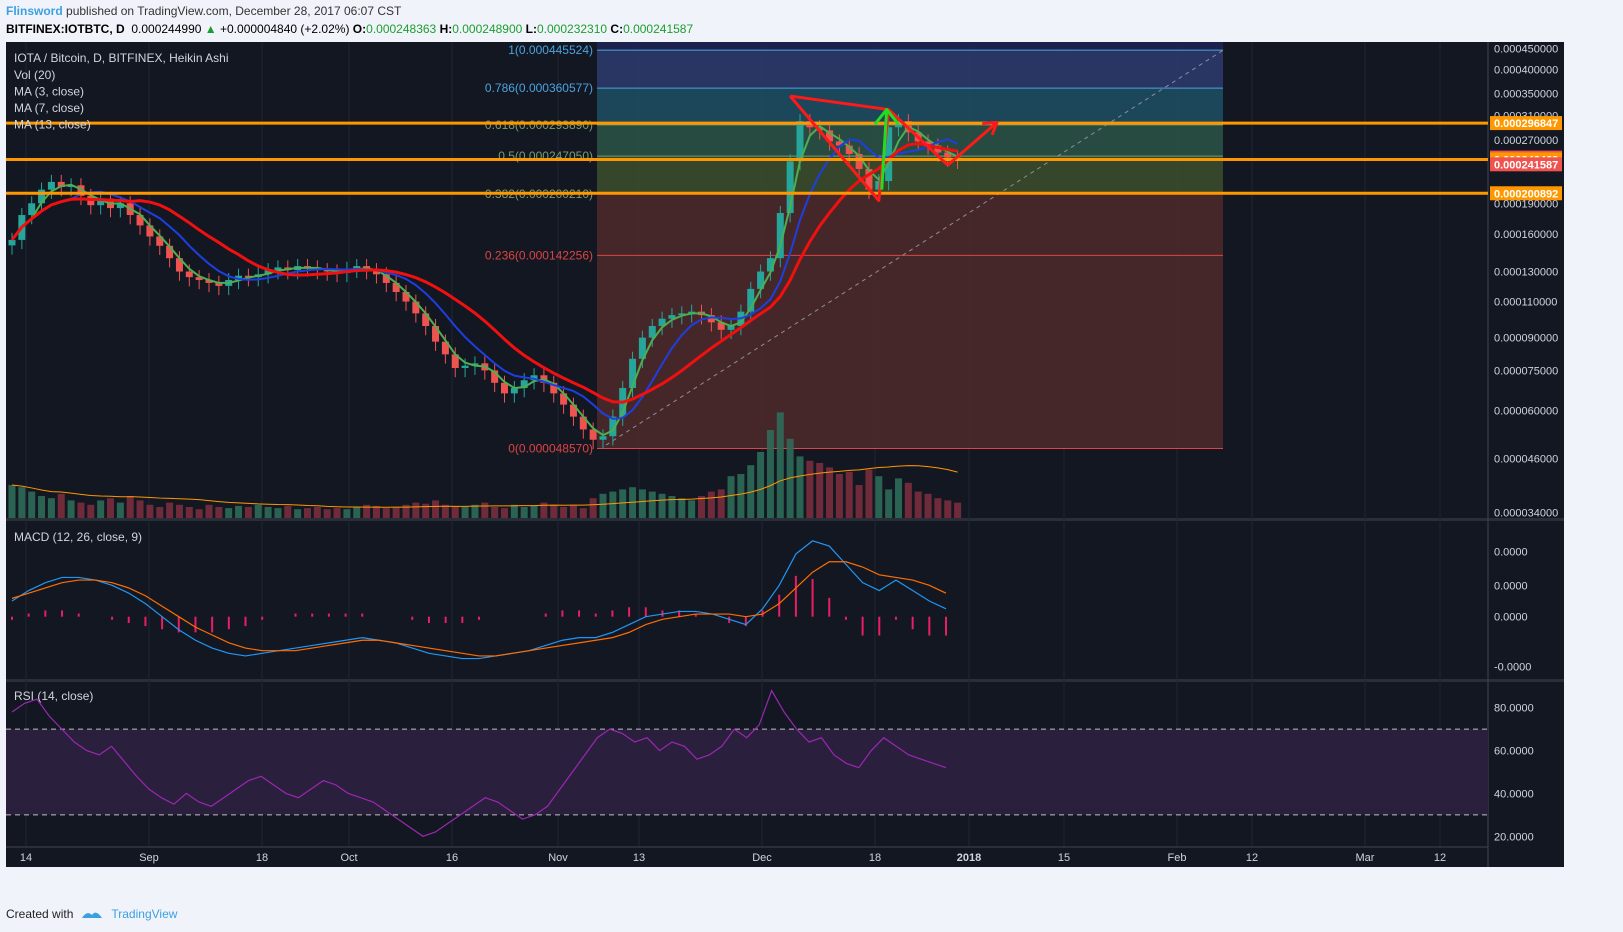 The width and height of the screenshot is (1623, 932). I want to click on price-tick-label: 0.000400000, so click(1526, 70).